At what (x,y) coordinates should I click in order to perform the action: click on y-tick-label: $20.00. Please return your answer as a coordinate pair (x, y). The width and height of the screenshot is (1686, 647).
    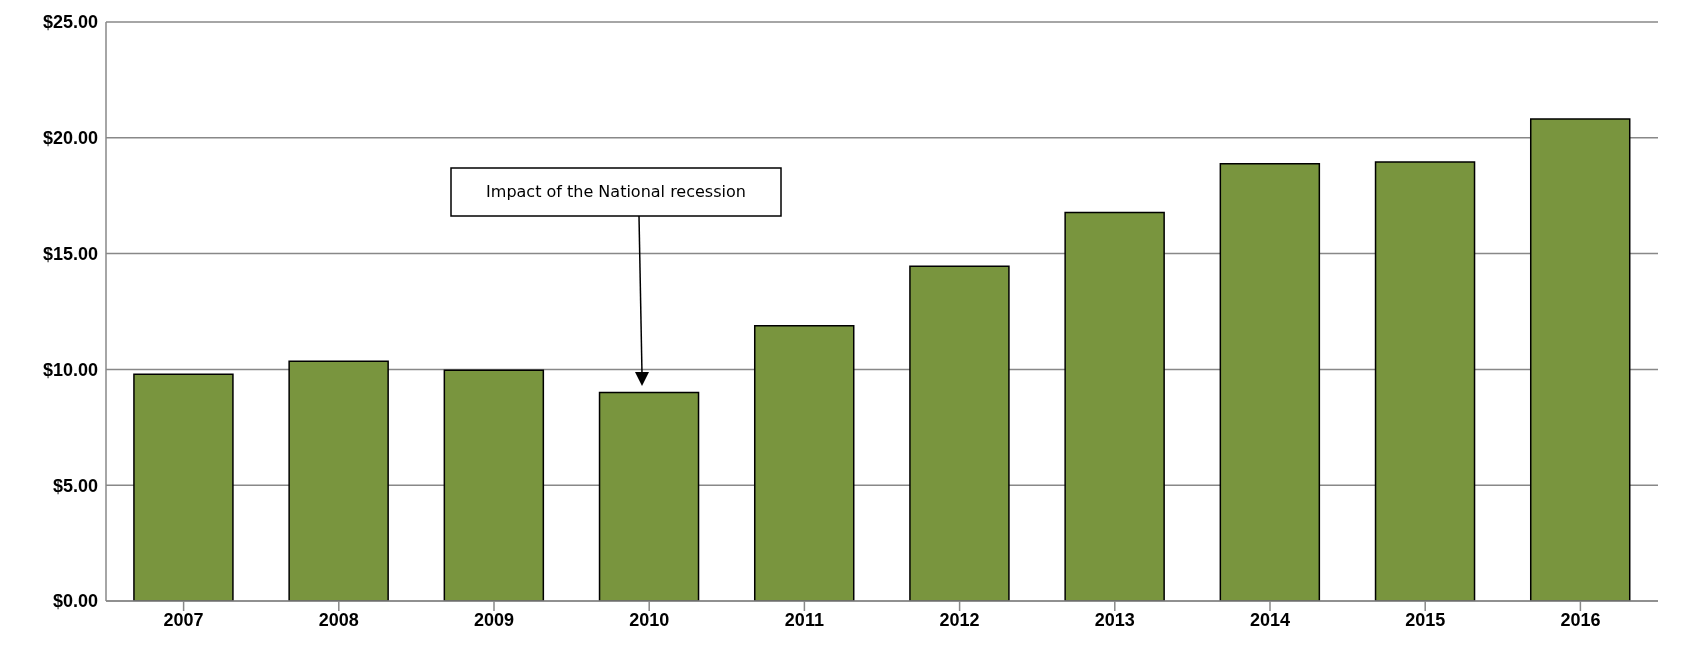
    Looking at the image, I should click on (70, 138).